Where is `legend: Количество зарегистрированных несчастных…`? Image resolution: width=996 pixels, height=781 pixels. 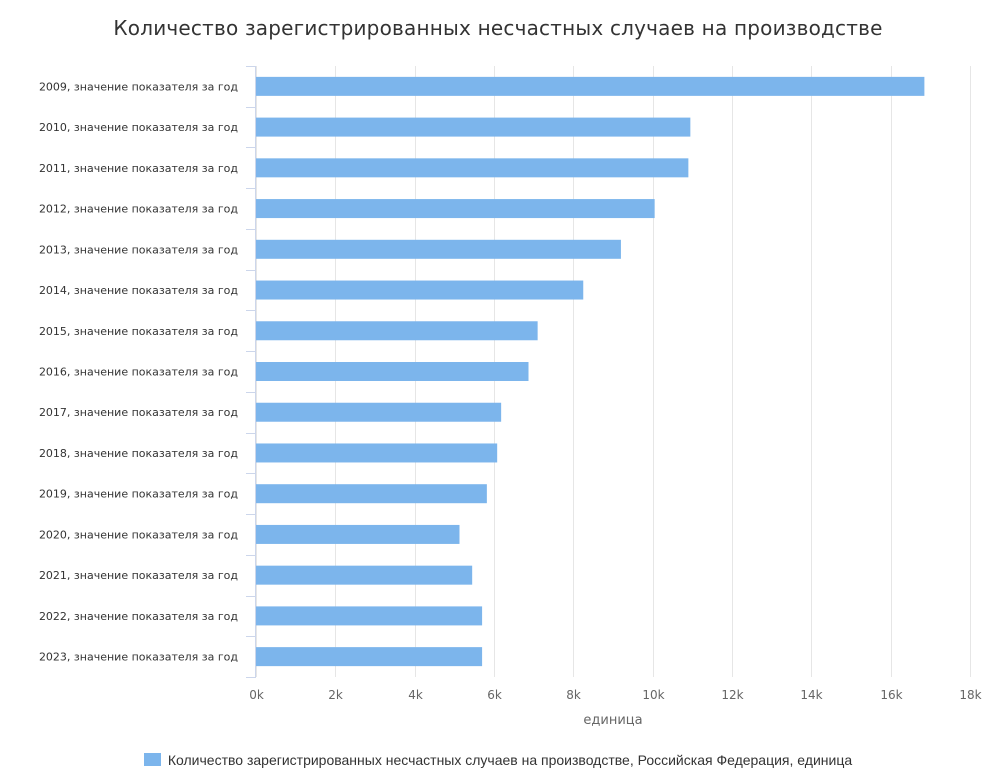 legend: Количество зарегистрированных несчастных… is located at coordinates (498, 760).